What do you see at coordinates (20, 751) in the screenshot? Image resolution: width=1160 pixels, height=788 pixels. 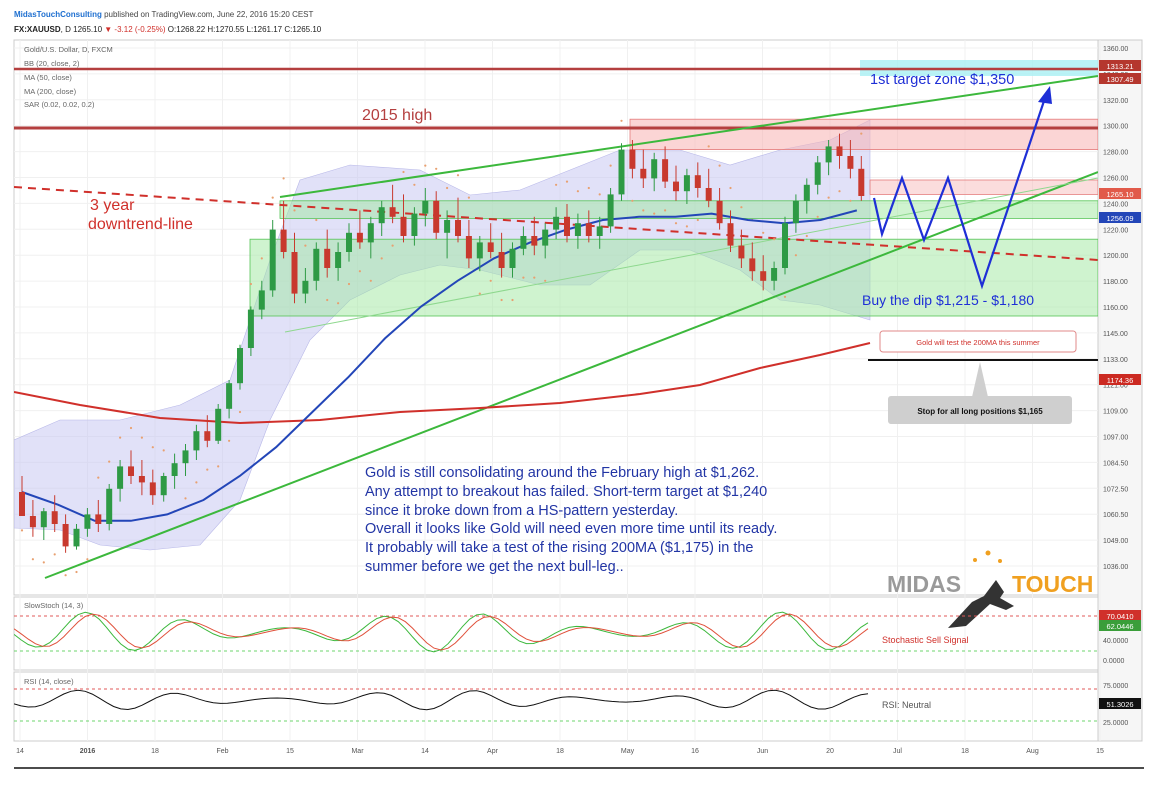 I see `time-tick-label: 14` at bounding box center [20, 751].